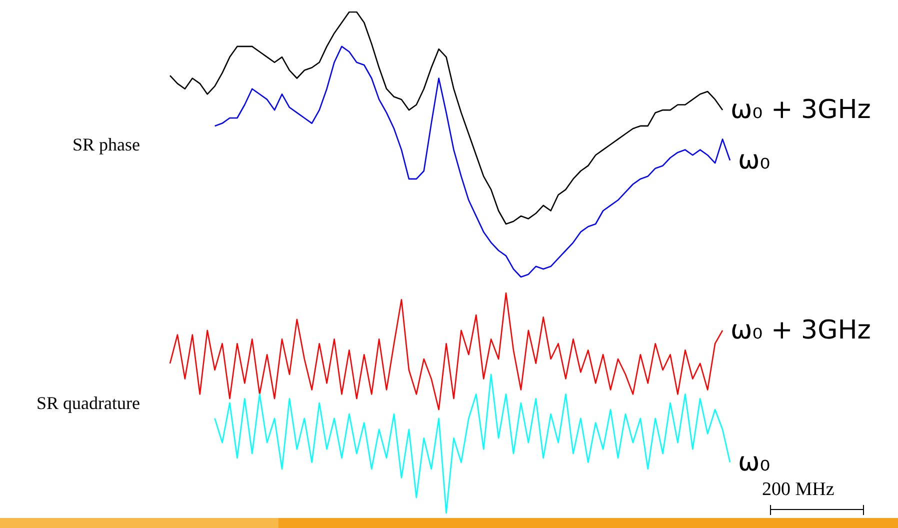  I want to click on y-axis-title: SR quadrature, so click(88, 403).